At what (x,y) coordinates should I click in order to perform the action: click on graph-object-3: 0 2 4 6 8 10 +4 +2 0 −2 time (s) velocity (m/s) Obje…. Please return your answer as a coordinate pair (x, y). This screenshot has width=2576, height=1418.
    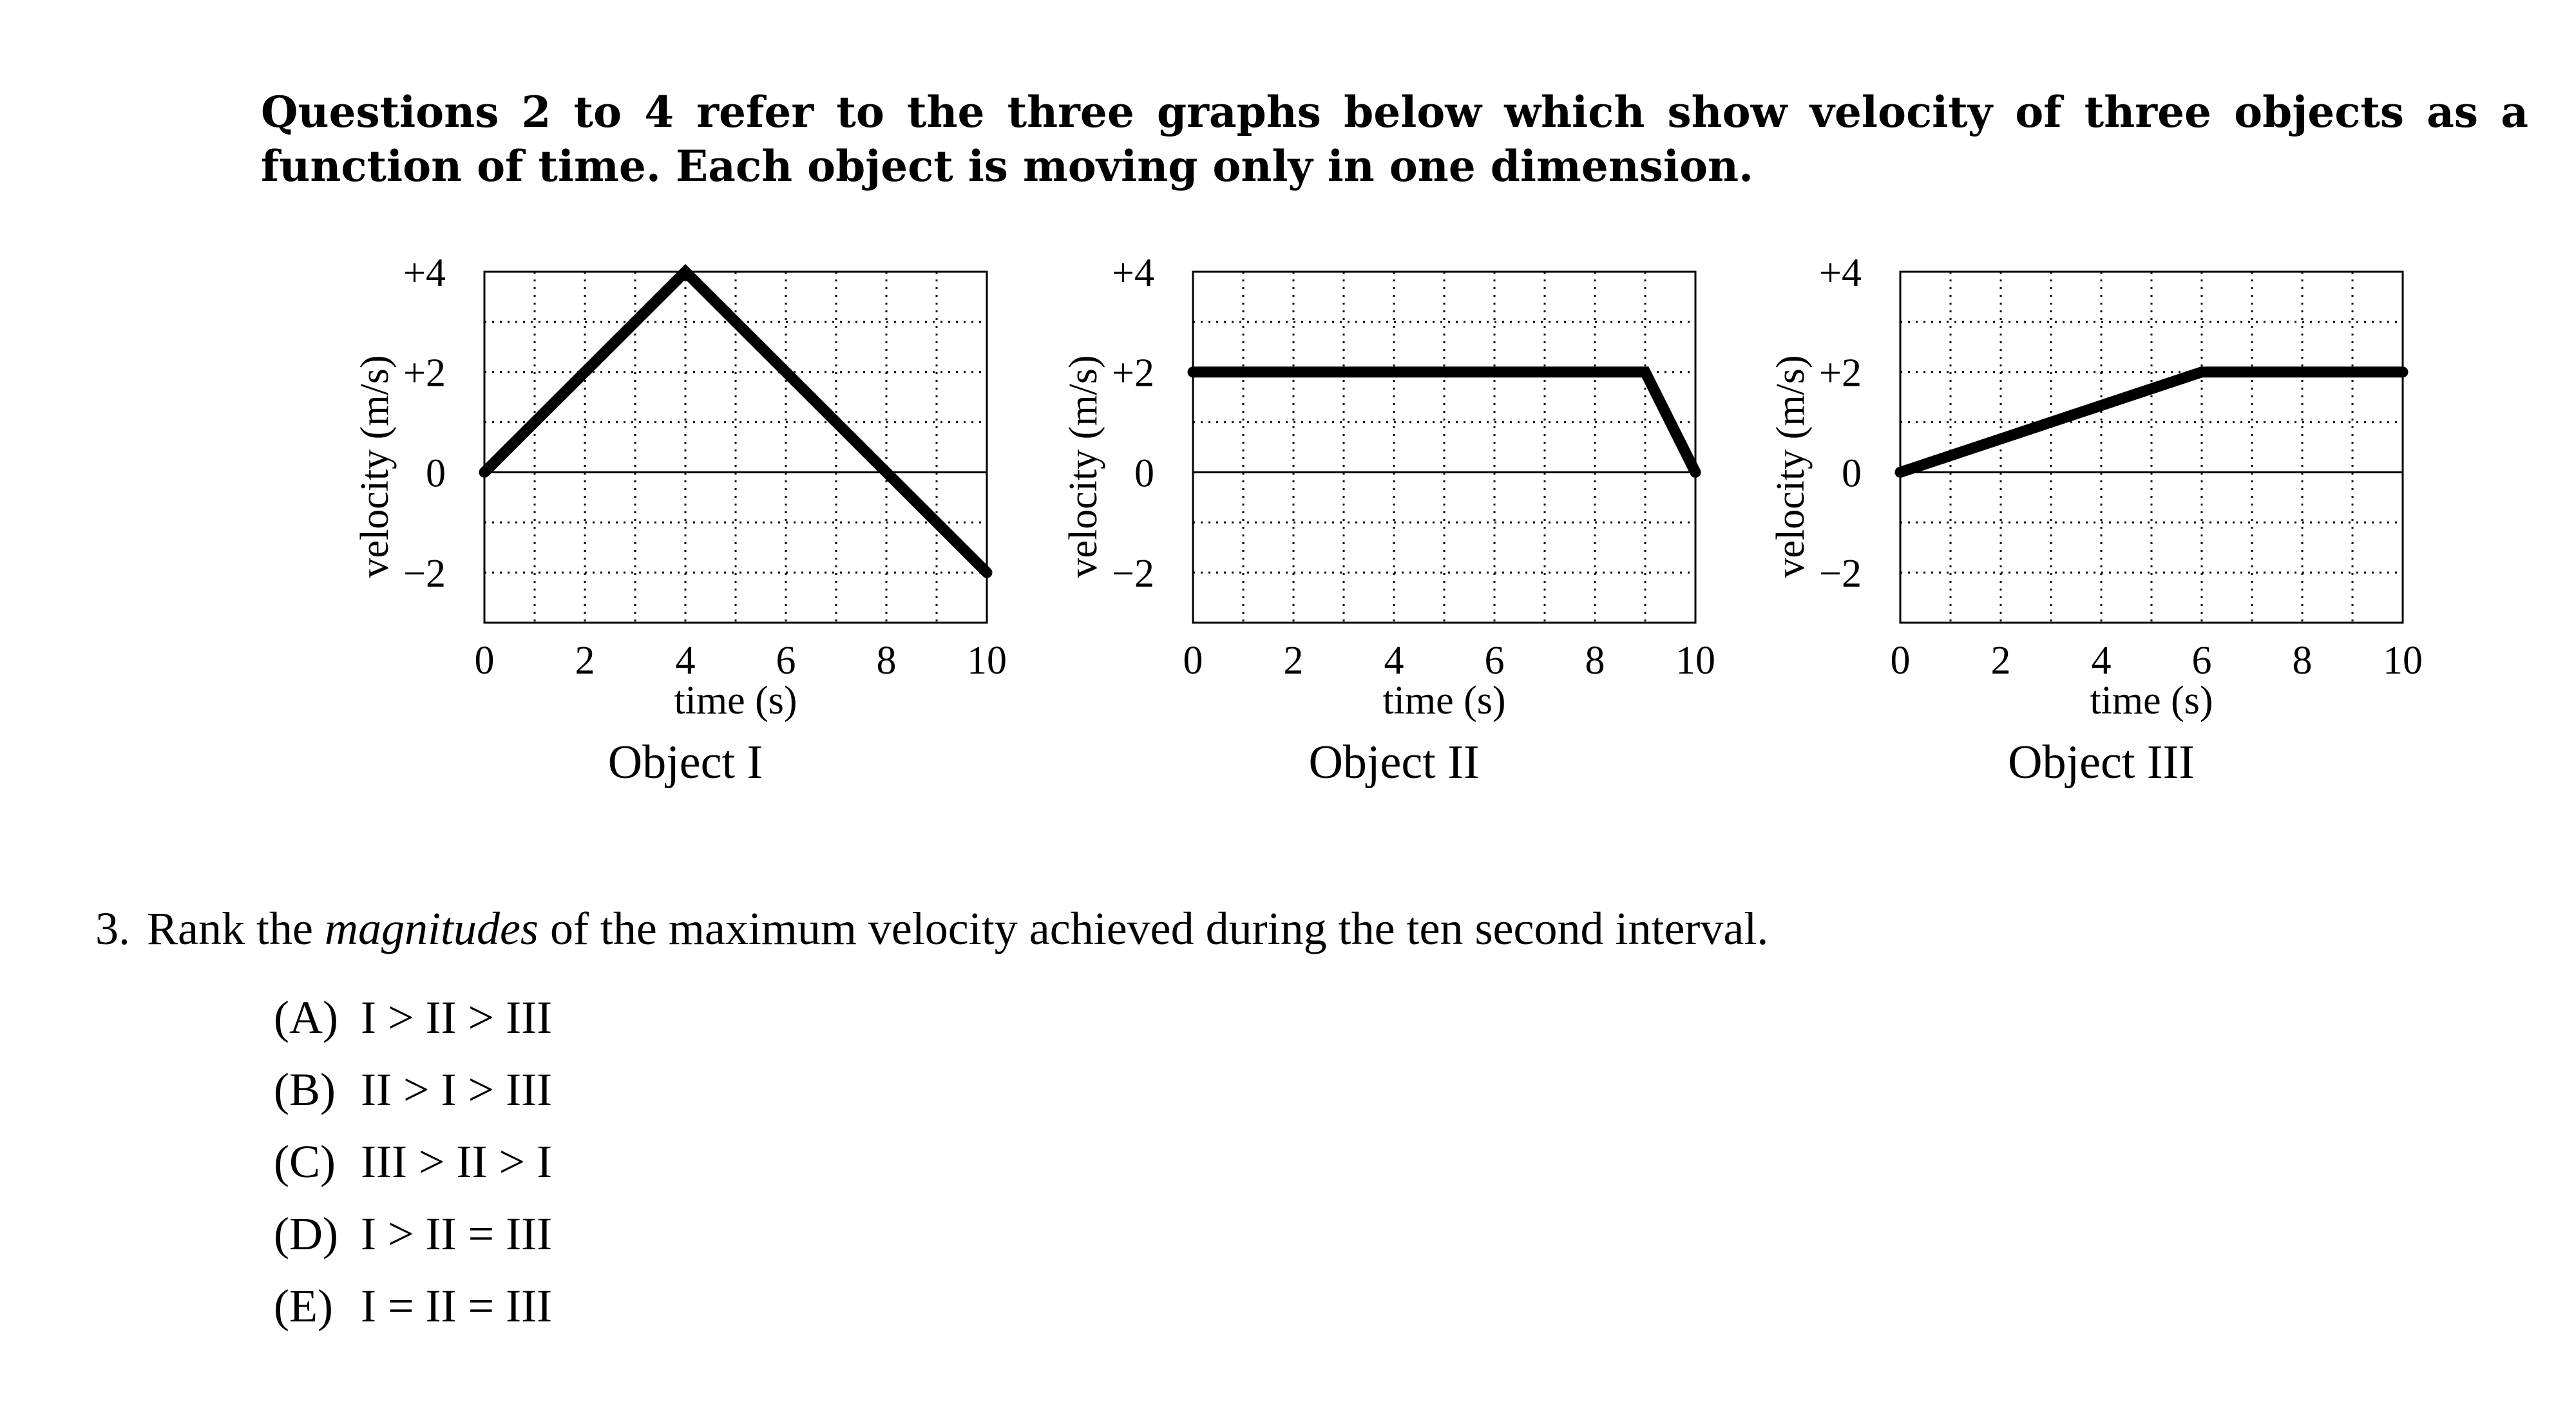
    Looking at the image, I should click on (2096, 520).